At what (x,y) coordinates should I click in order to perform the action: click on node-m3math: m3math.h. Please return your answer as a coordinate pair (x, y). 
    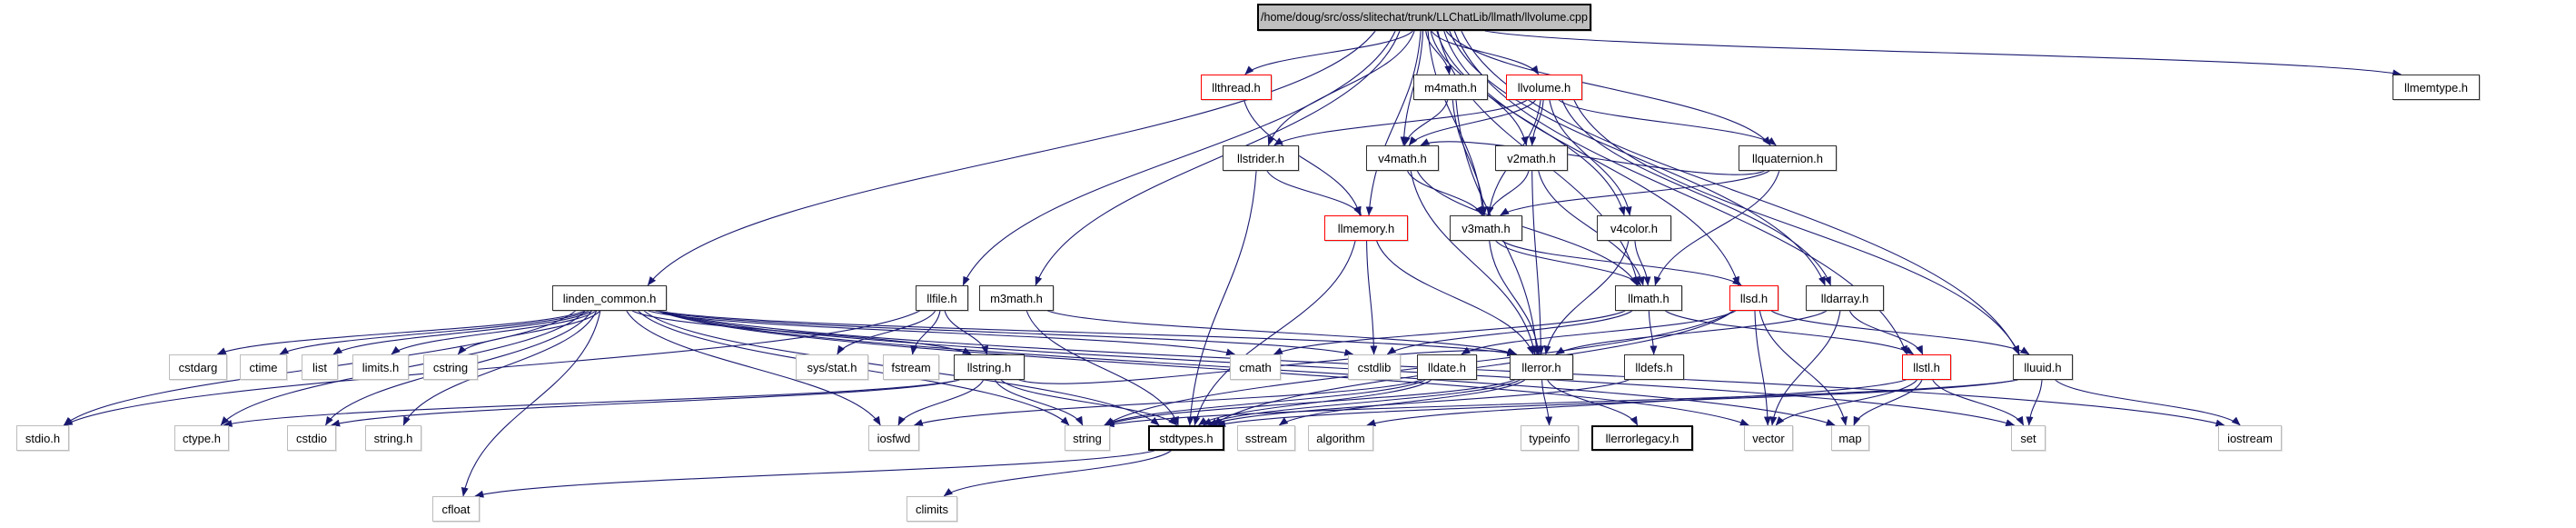
    Looking at the image, I should click on (1016, 298).